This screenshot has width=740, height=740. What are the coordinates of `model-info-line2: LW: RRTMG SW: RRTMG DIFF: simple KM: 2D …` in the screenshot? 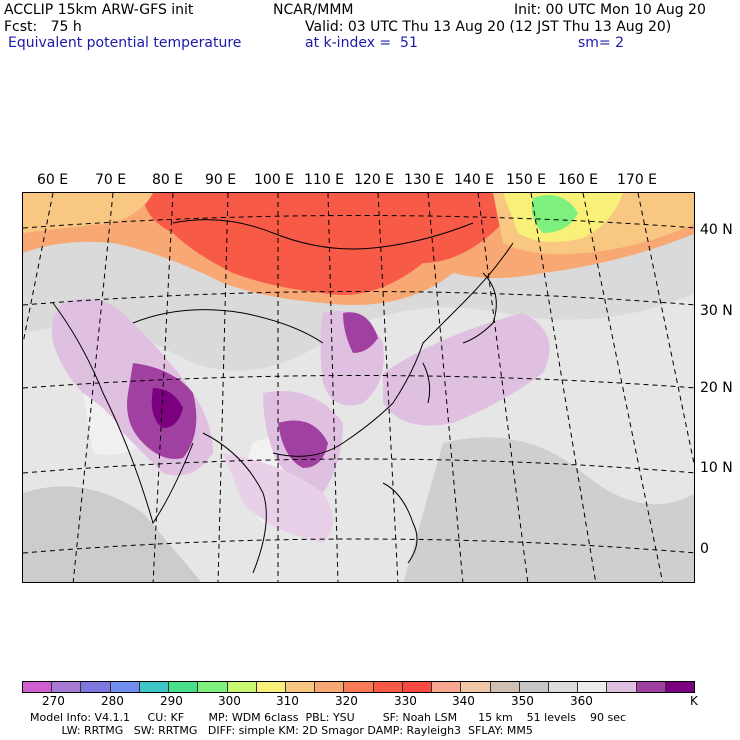 It's located at (281, 730).